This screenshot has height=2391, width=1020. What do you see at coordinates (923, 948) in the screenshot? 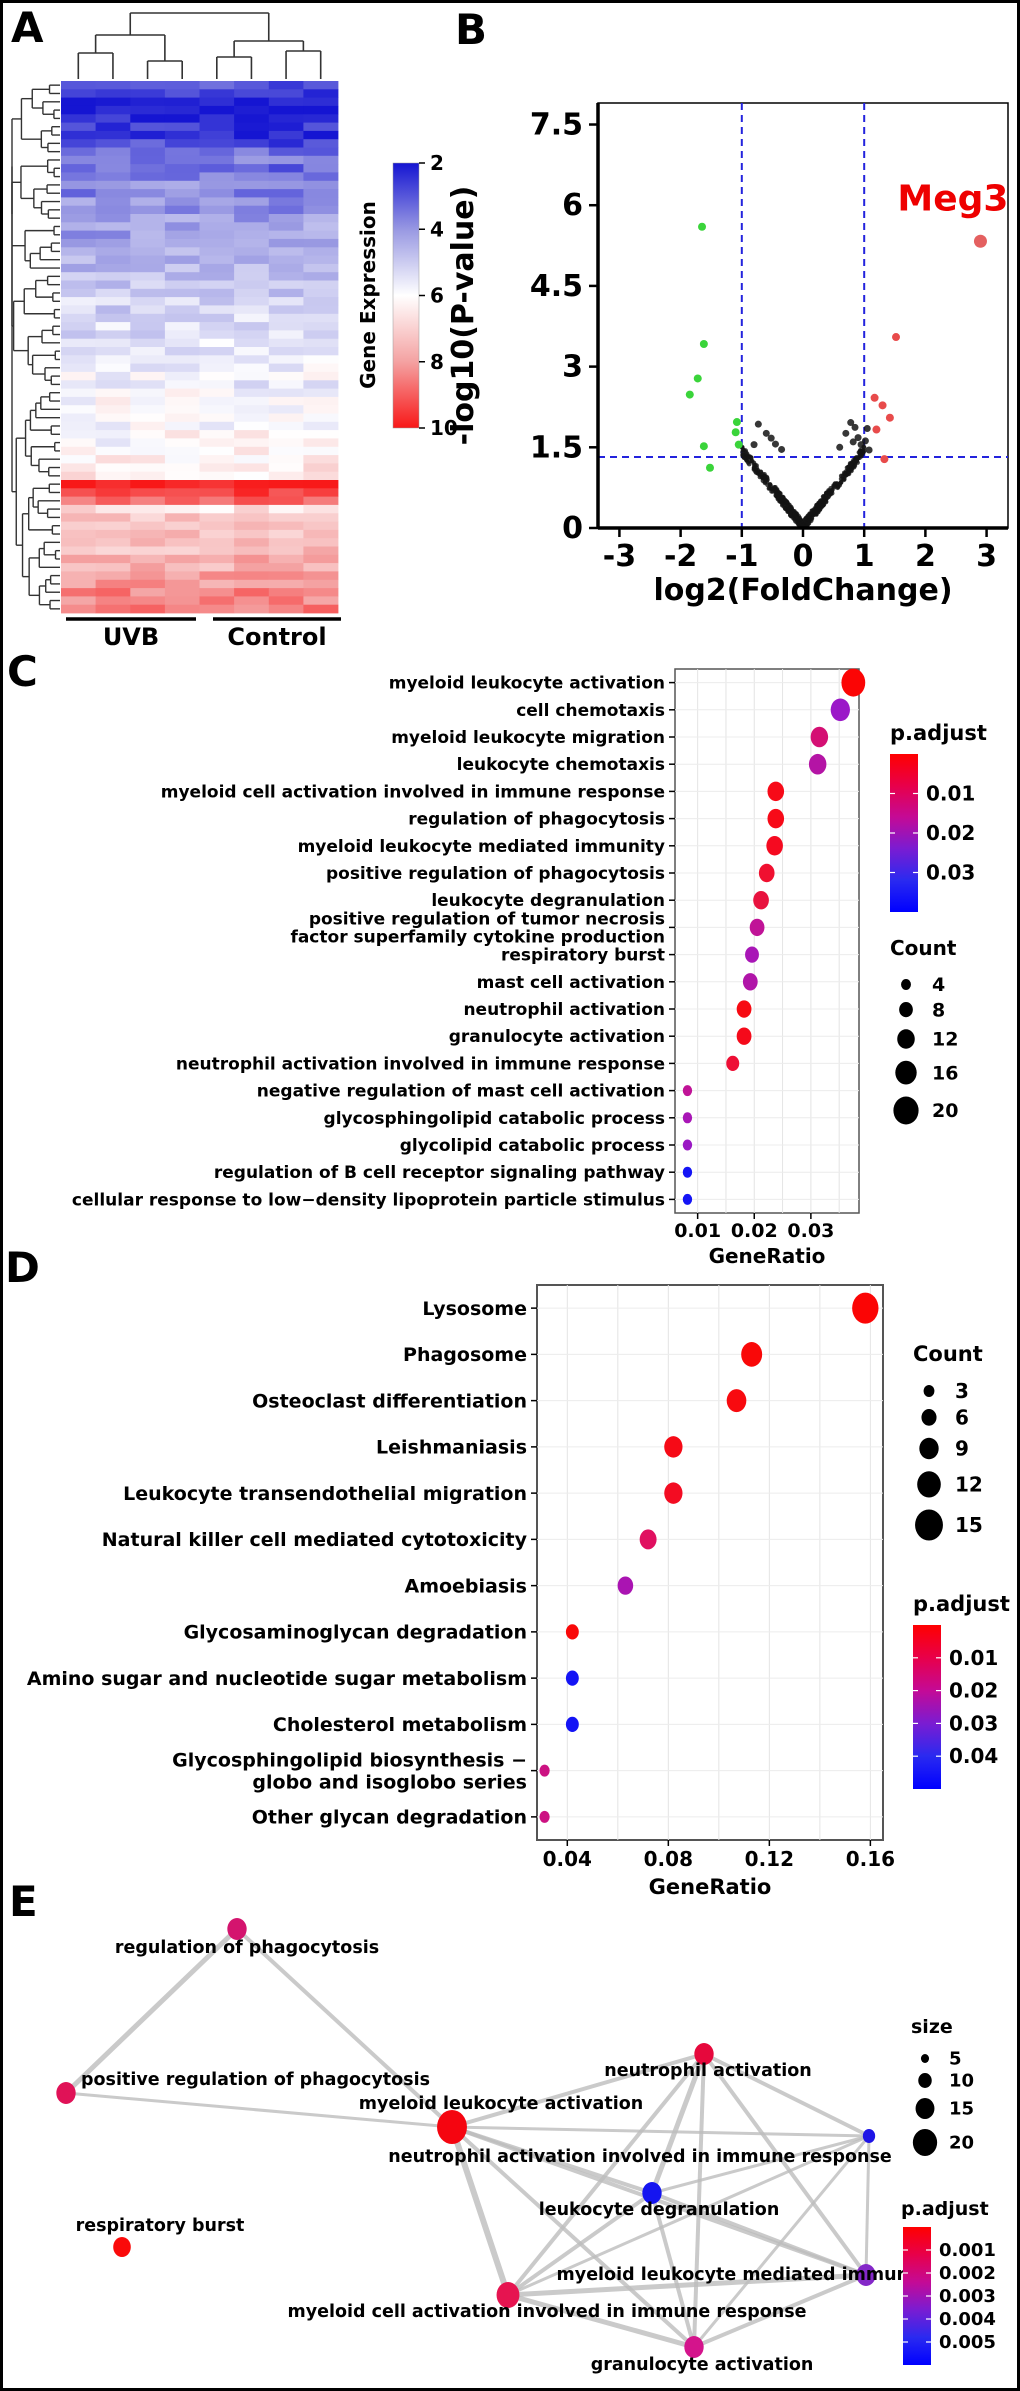
I see `count-legend-title: Count` at bounding box center [923, 948].